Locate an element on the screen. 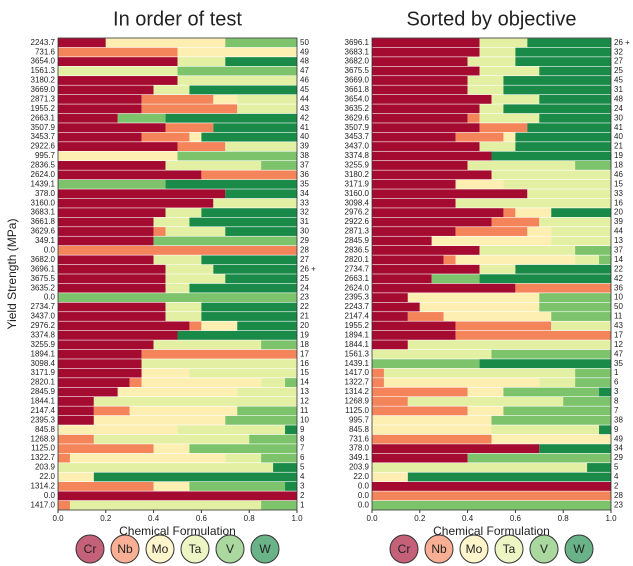 The width and height of the screenshot is (633, 566). y-tick-label: 2922.6 is located at coordinates (357, 221).